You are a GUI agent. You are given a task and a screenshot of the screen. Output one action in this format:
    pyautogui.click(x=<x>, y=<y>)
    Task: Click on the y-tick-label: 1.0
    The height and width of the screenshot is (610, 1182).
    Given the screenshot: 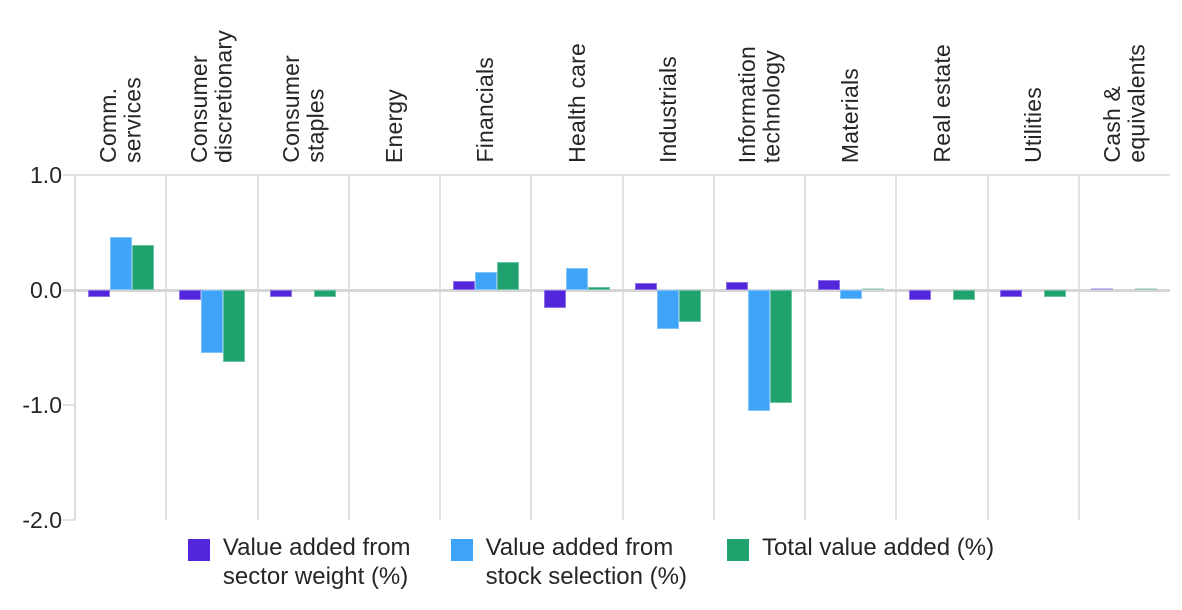 What is the action you would take?
    pyautogui.click(x=46, y=175)
    